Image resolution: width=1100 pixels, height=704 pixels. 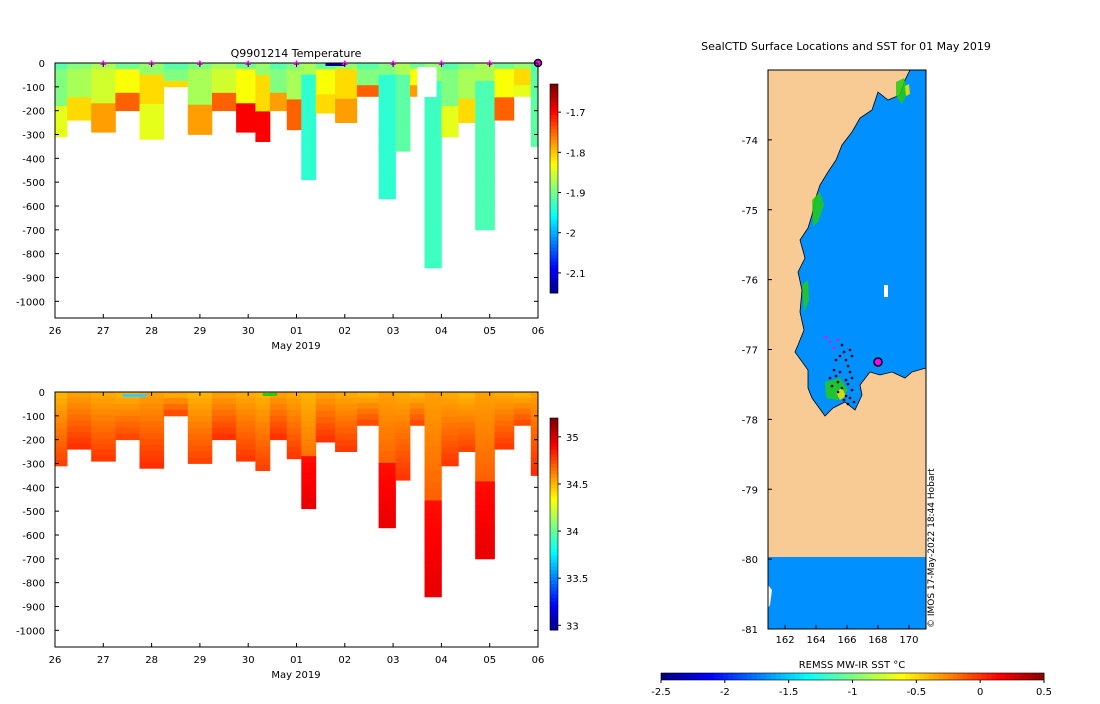 I want to click on temperature-colorbar-tick-label: -2, so click(x=571, y=234).